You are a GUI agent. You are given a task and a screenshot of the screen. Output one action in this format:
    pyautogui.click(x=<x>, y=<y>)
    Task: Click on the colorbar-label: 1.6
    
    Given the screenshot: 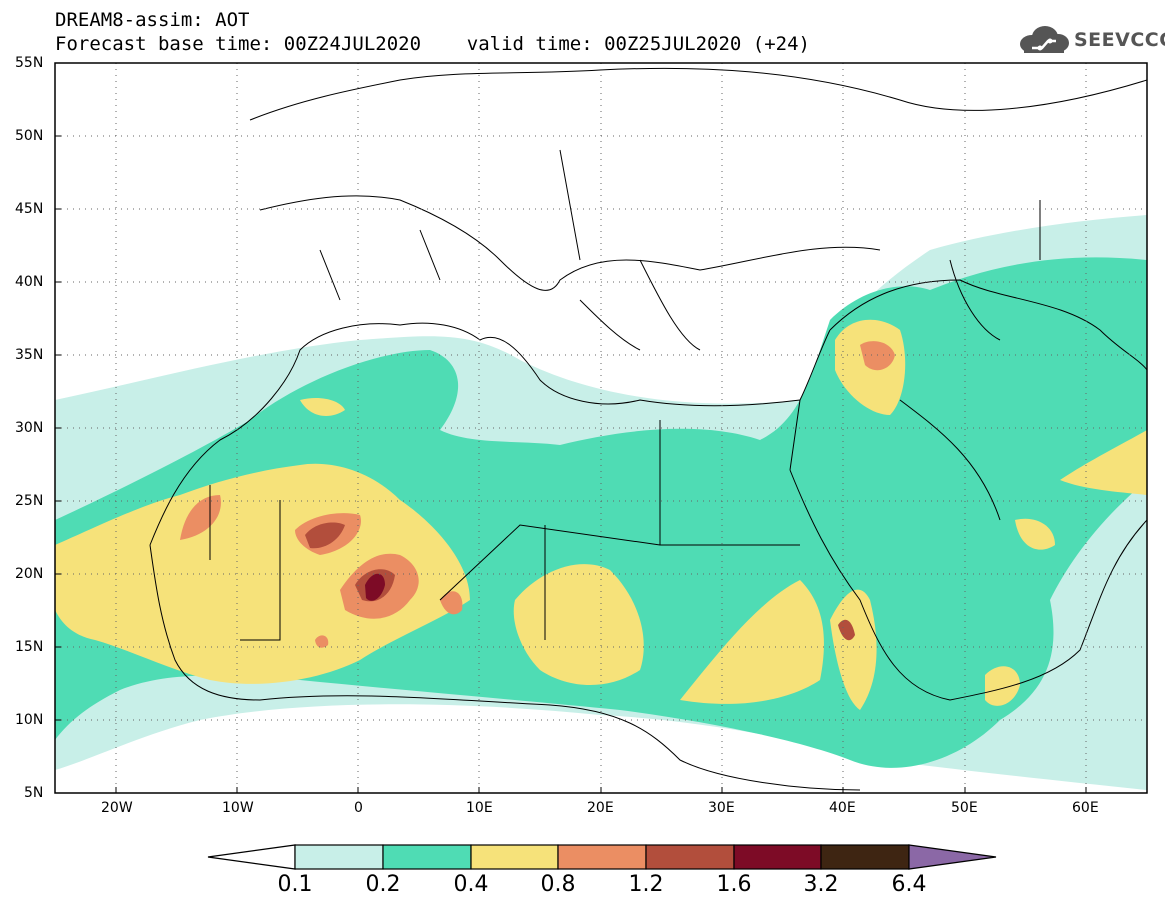 What is the action you would take?
    pyautogui.click(x=734, y=884)
    